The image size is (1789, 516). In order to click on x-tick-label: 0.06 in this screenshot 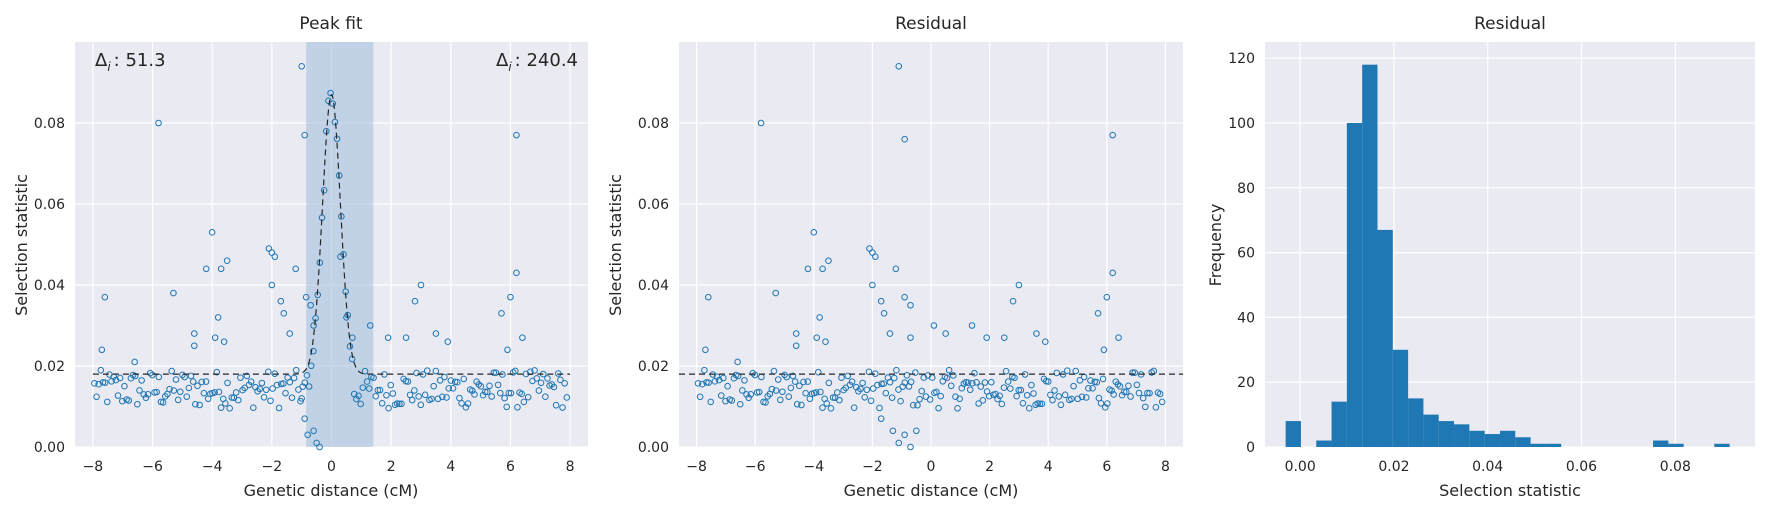, I will do `click(1581, 467)`.